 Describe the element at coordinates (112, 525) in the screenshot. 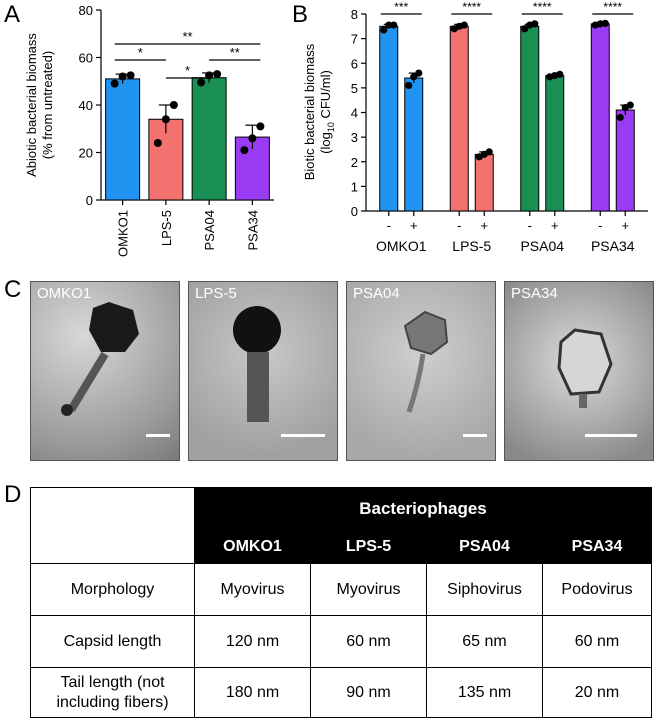

I see `table-blank-corner` at that location.